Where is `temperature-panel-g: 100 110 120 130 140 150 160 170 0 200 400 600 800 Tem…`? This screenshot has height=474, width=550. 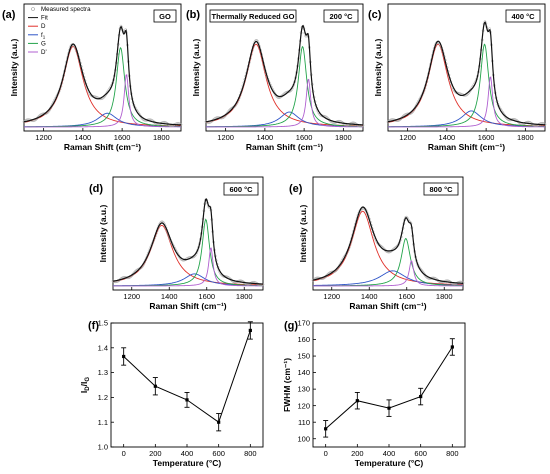
temperature-panel-g: 100 110 120 130 140 150 160 170 0 200 400 600 800 Tem… is located at coordinates (374, 393).